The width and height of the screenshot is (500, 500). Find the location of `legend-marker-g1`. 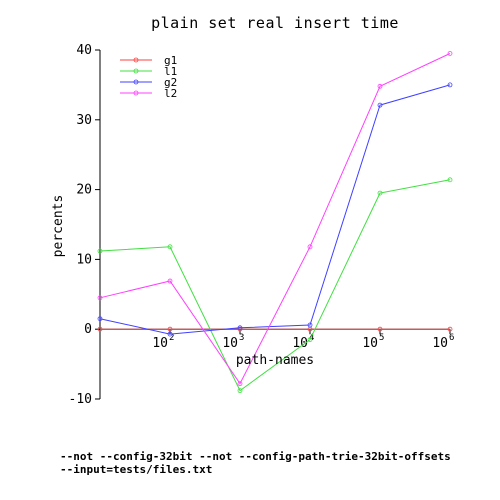

legend-marker-g1 is located at coordinates (136, 60).